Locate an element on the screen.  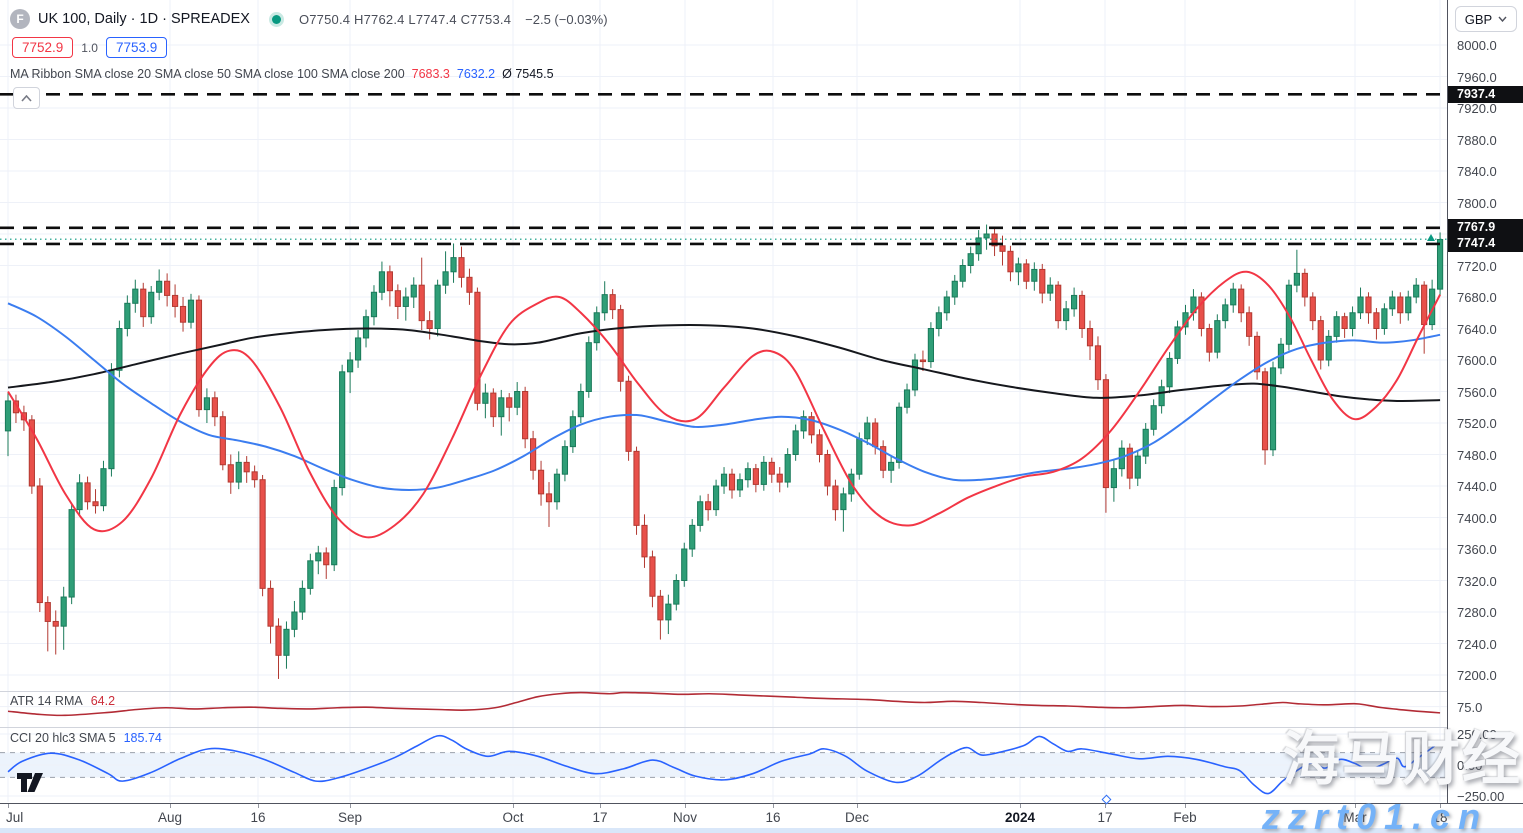
change-value: −2.5 (−0.03%) is located at coordinates (566, 19).